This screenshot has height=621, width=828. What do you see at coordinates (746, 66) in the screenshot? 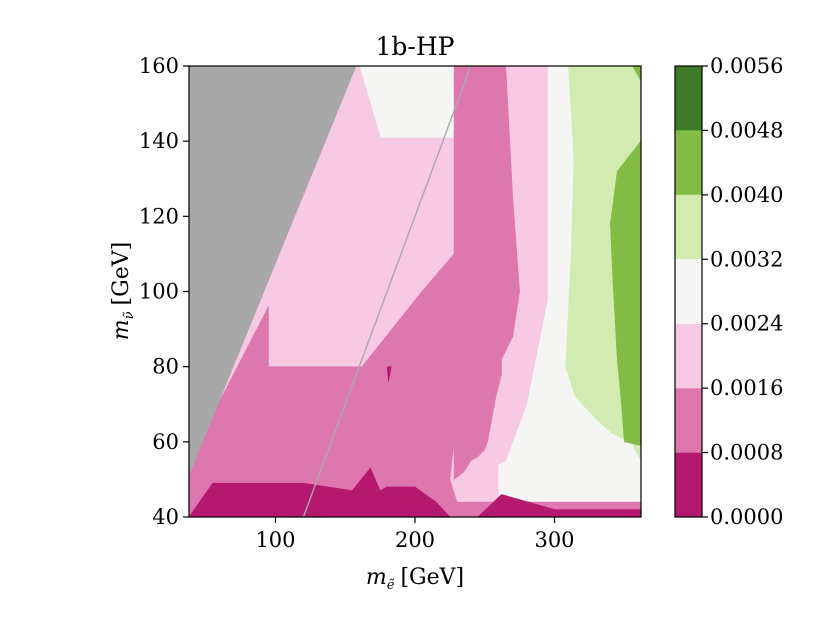
I see `colorbar-tick-label: 0.0056` at bounding box center [746, 66].